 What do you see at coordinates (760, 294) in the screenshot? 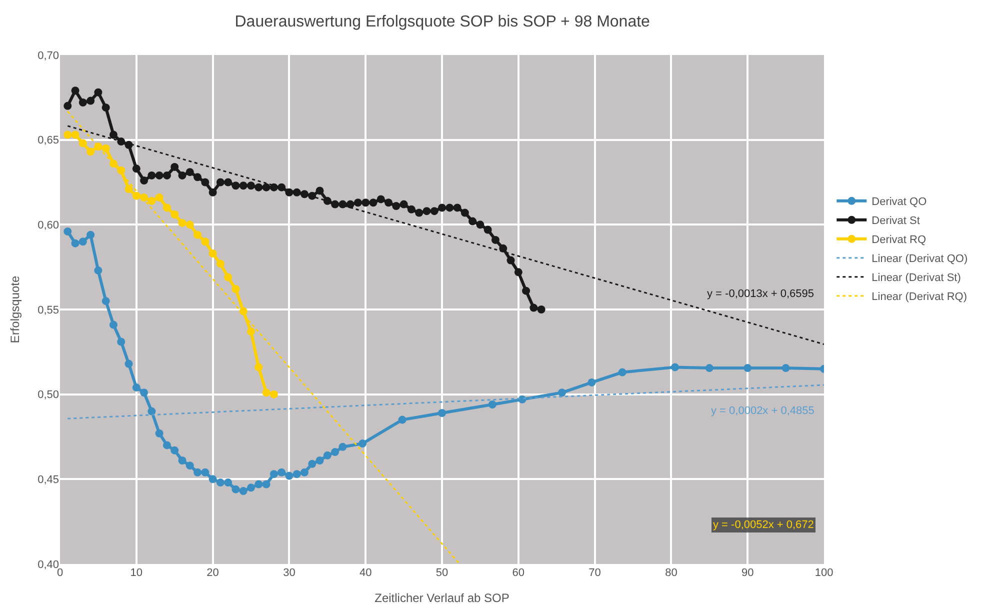
I see `annotation: y = -0,0013x + 0,6595` at bounding box center [760, 294].